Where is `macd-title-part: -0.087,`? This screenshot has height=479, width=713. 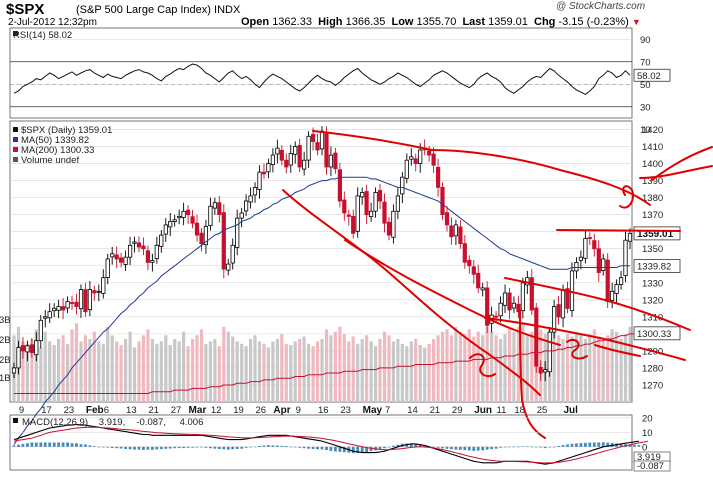
macd-title-part: -0.087, is located at coordinates (151, 422).